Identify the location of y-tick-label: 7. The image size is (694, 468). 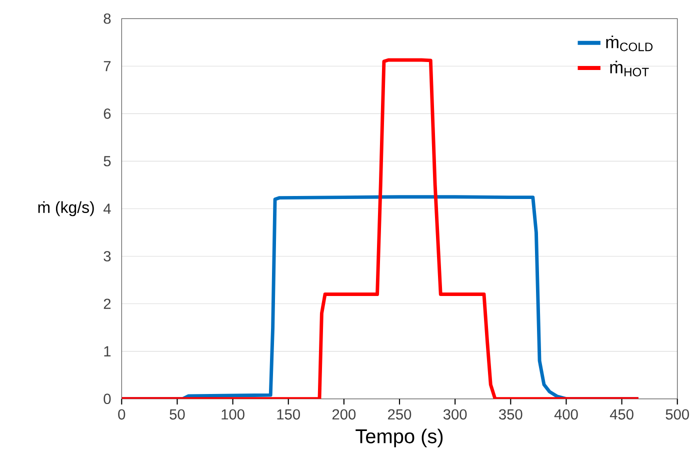
(107, 66).